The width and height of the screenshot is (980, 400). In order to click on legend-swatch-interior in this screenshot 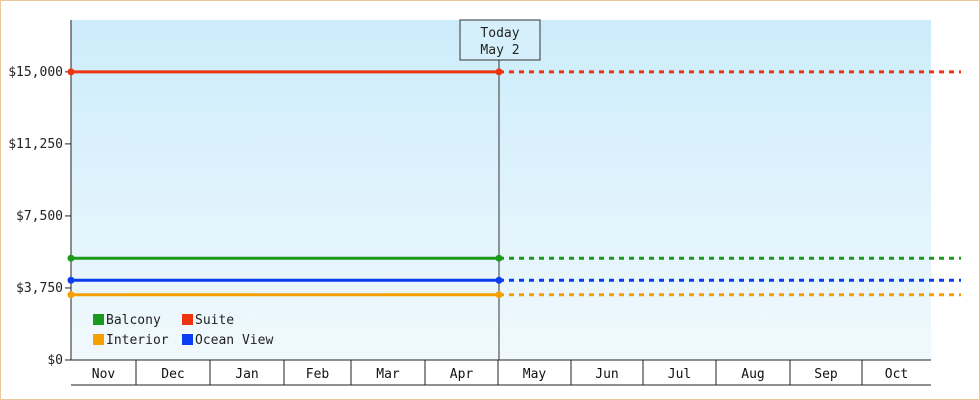, I will do `click(98, 339)`.